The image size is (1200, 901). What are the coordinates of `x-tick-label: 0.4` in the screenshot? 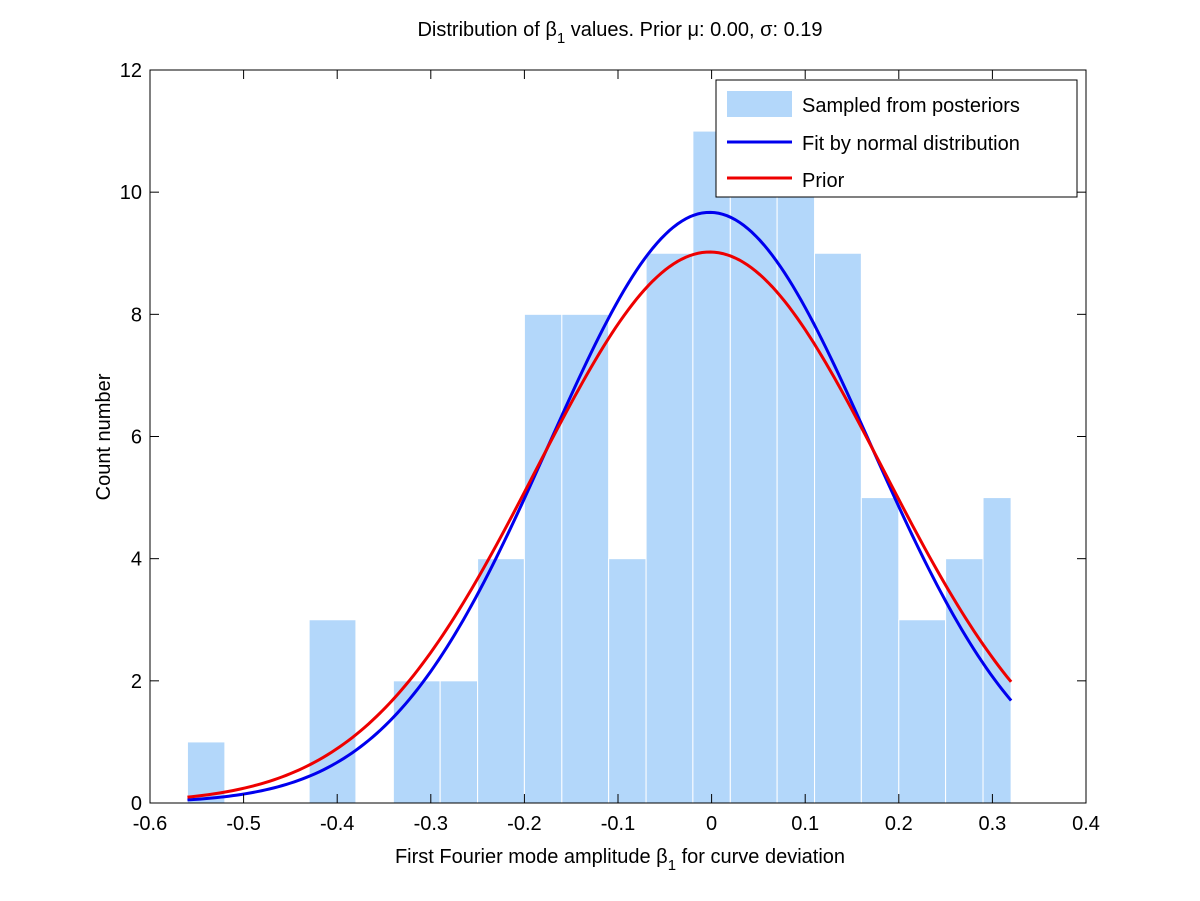 It's located at (1086, 824).